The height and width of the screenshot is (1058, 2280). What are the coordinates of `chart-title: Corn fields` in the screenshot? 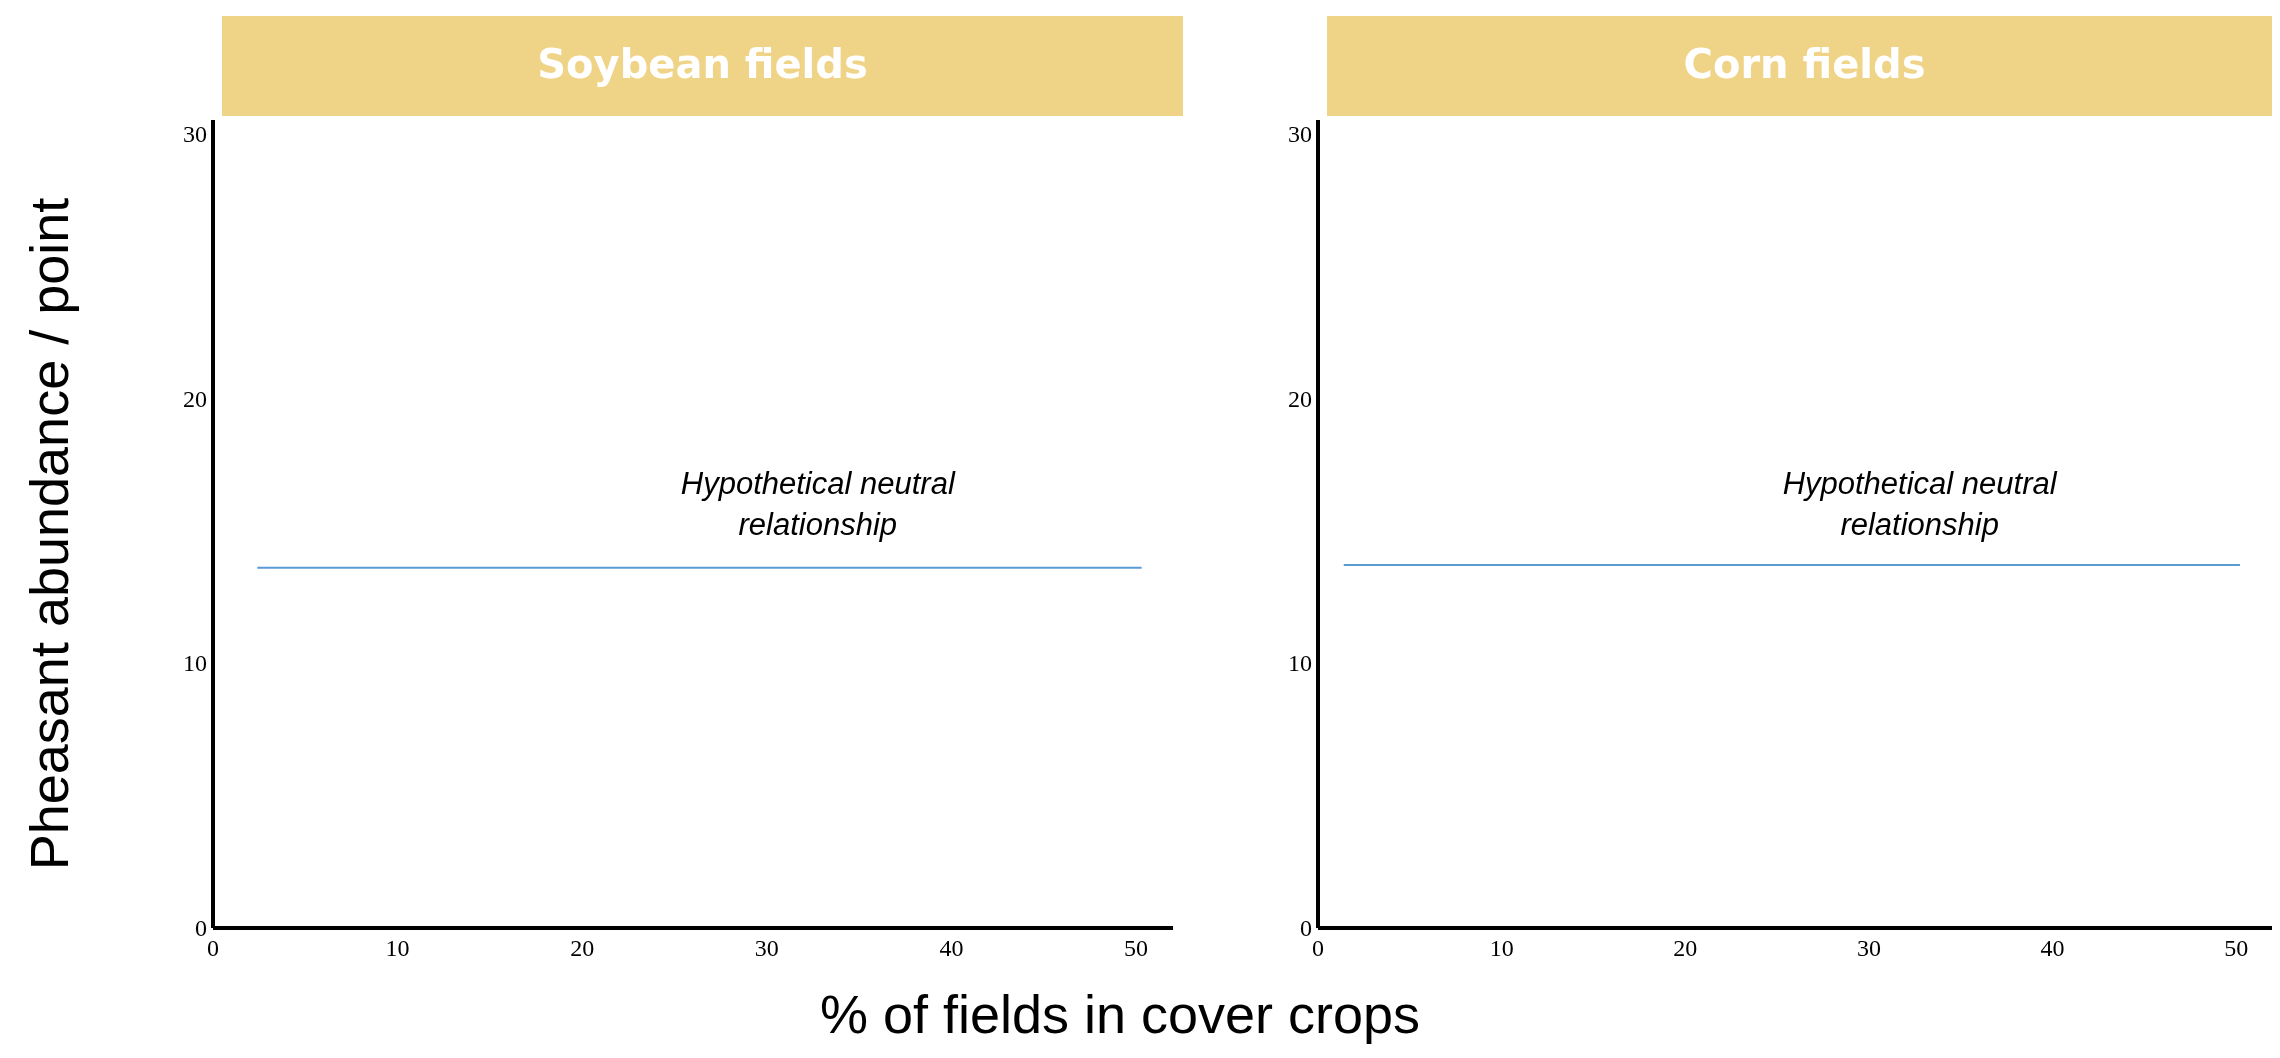 It's located at (1804, 64).